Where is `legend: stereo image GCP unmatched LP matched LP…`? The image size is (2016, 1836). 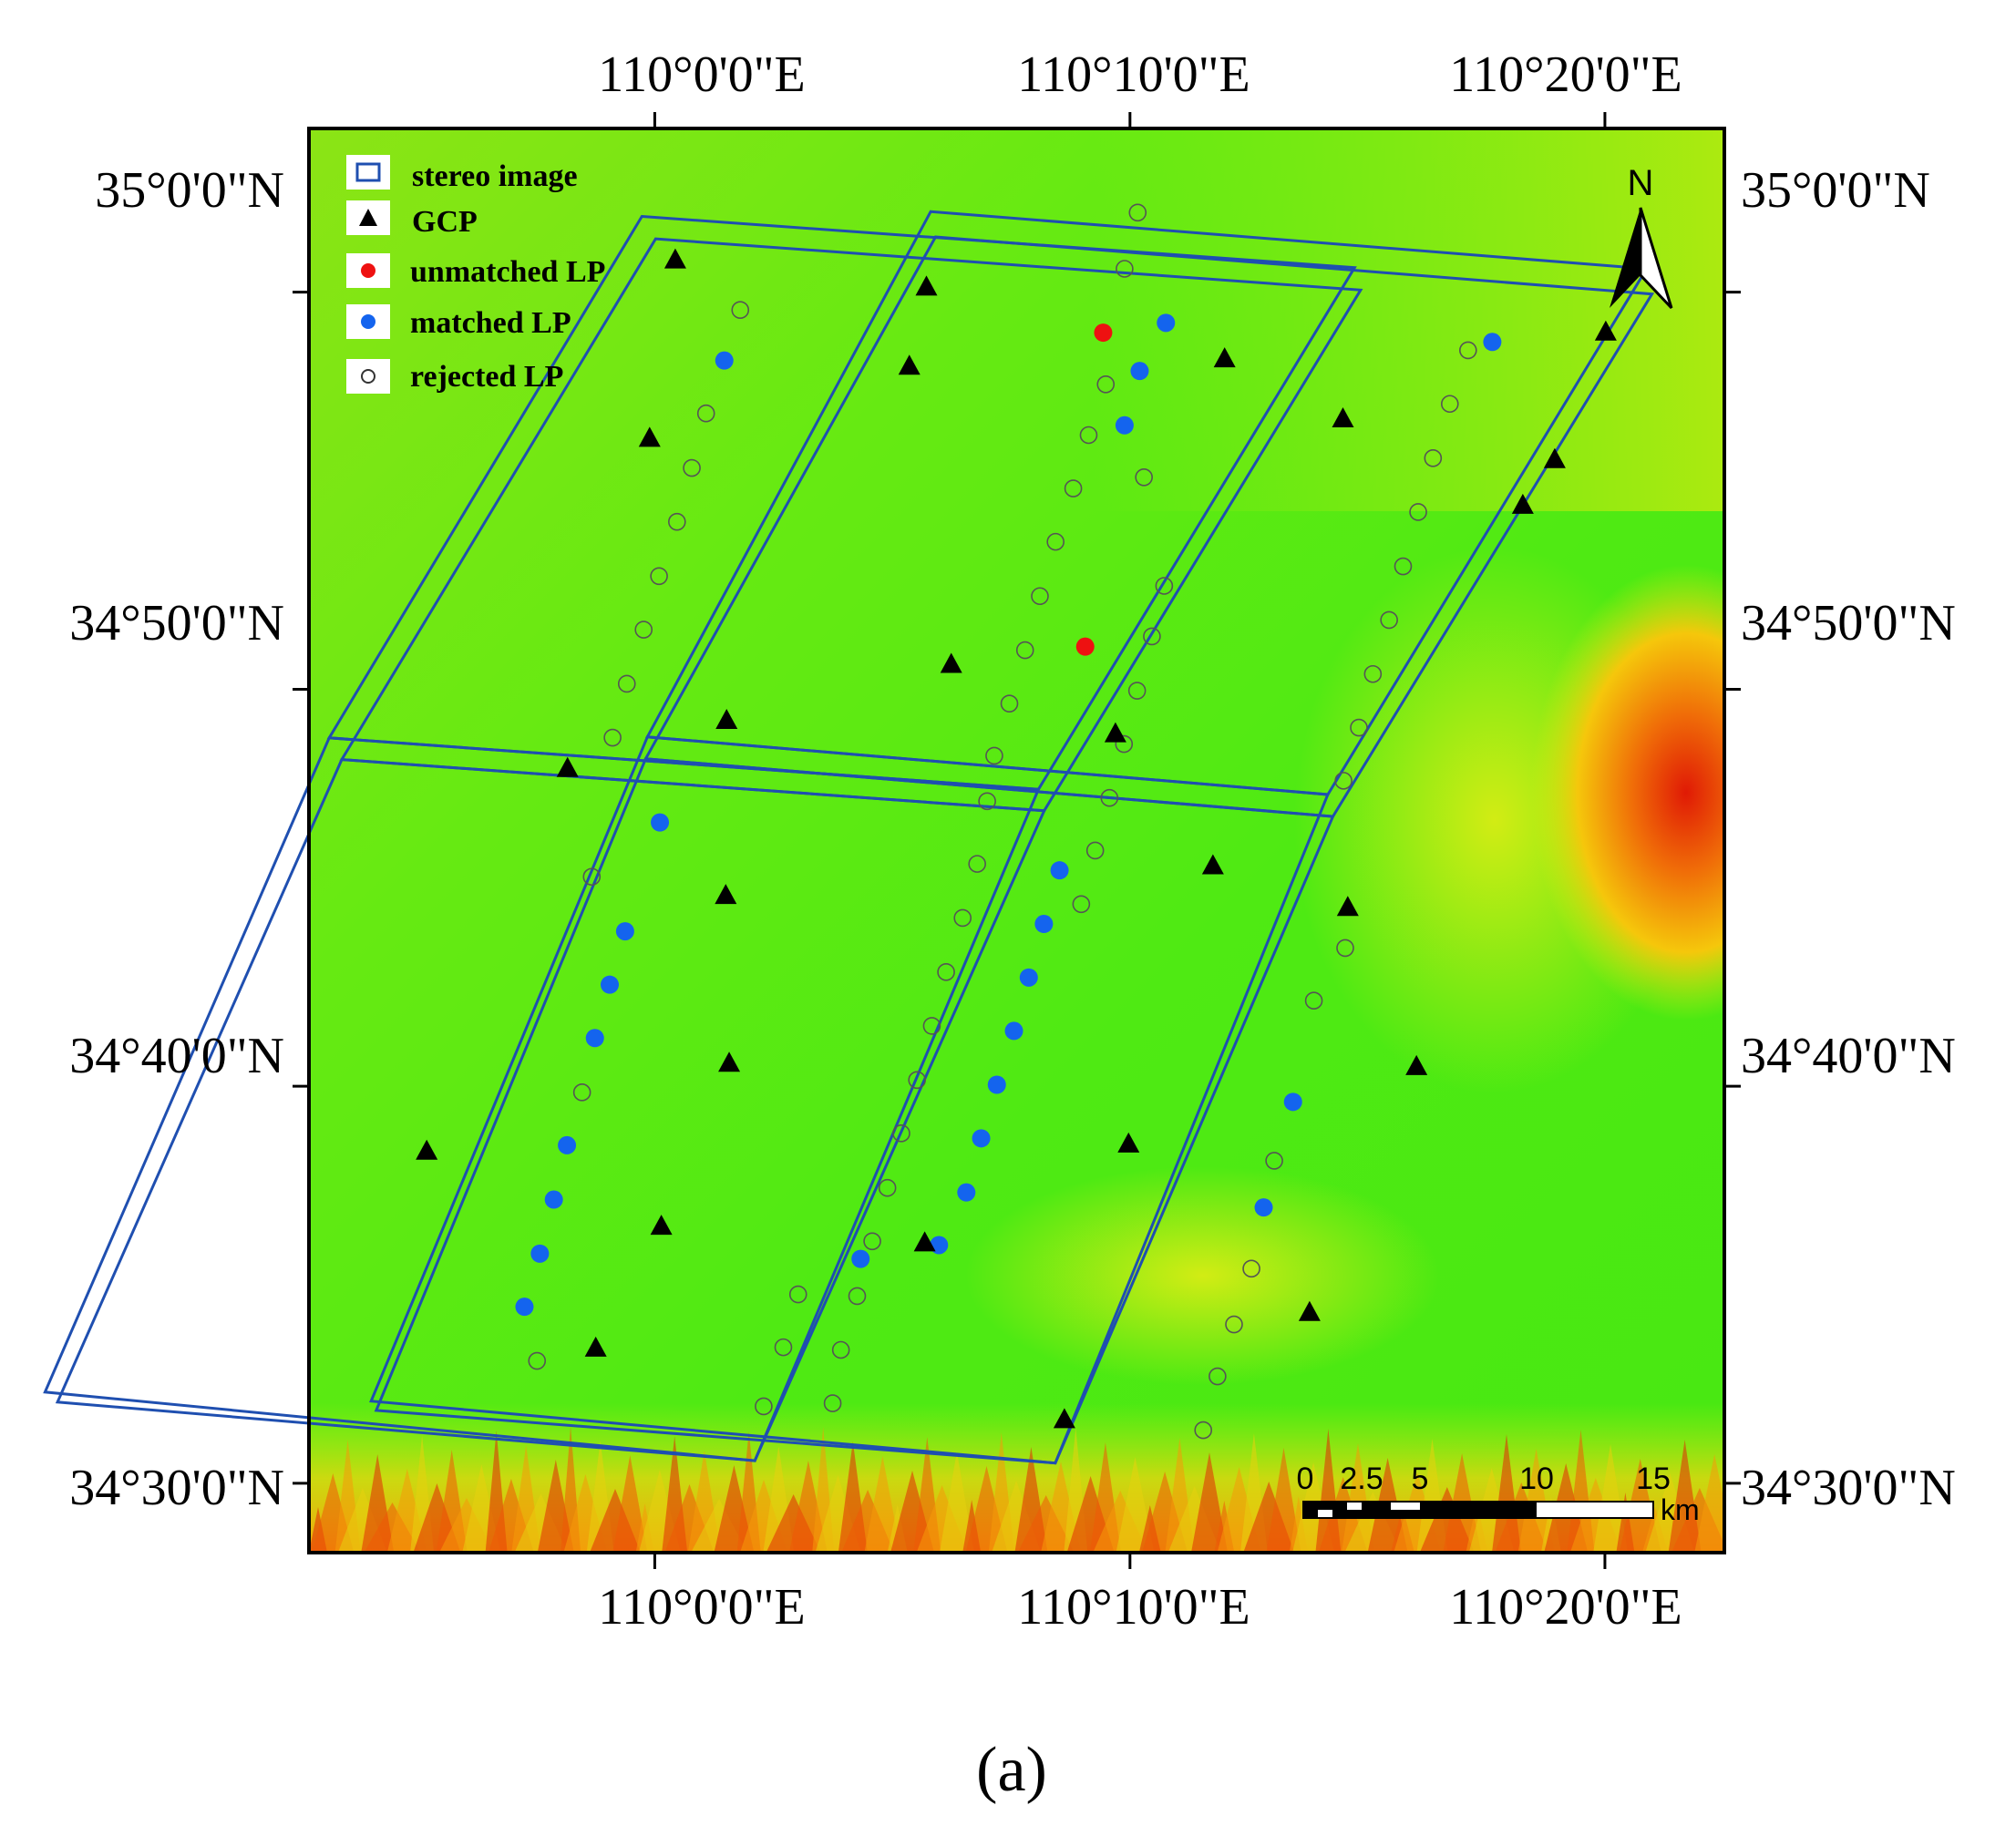 legend: stereo image GCP unmatched LP matched LP… is located at coordinates (476, 274).